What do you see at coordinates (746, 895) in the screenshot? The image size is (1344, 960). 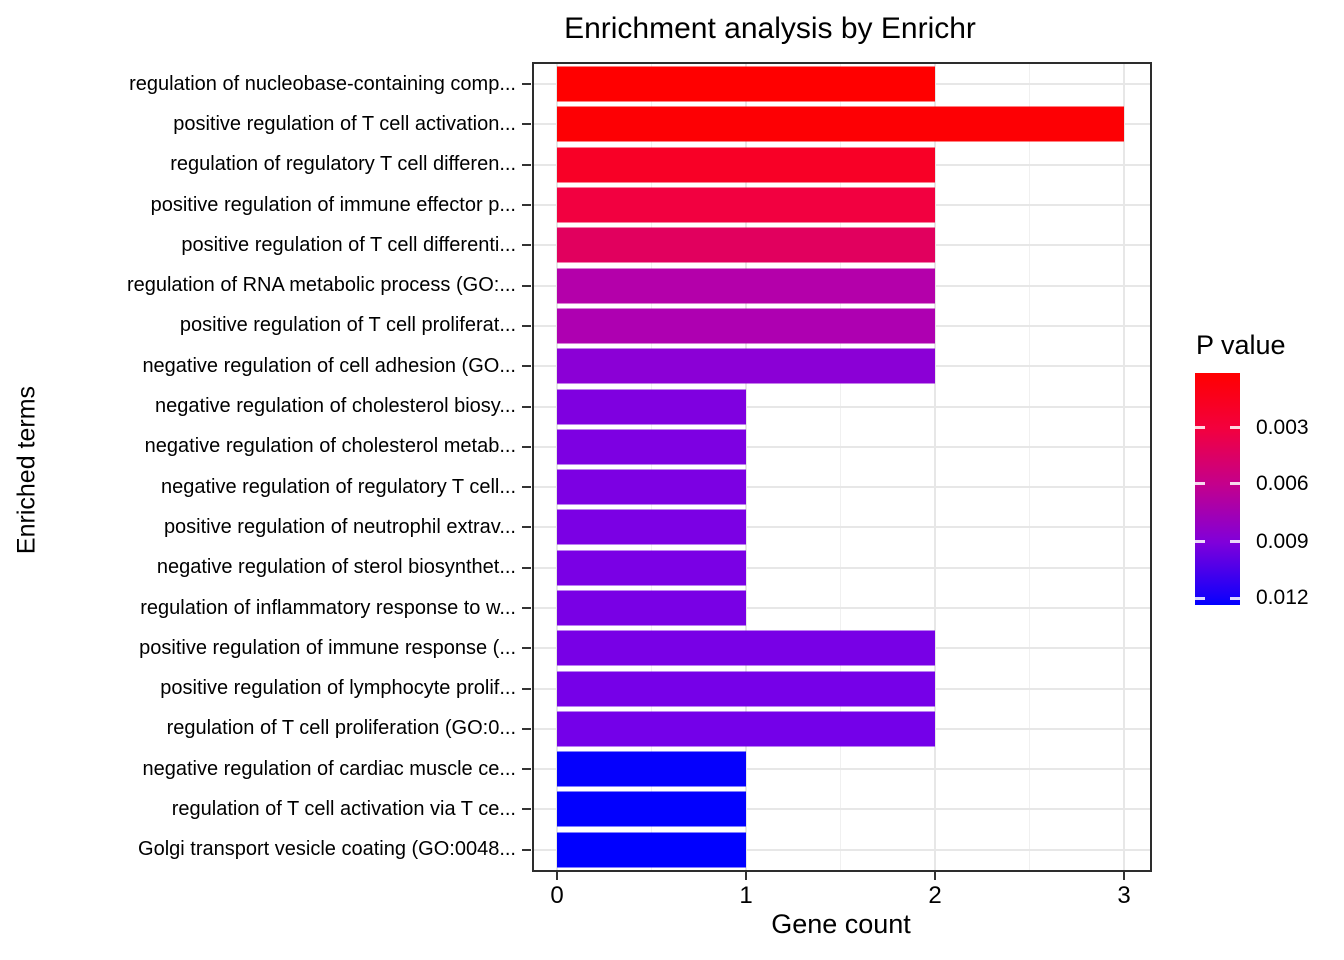 I see `x-tick-label: 1` at bounding box center [746, 895].